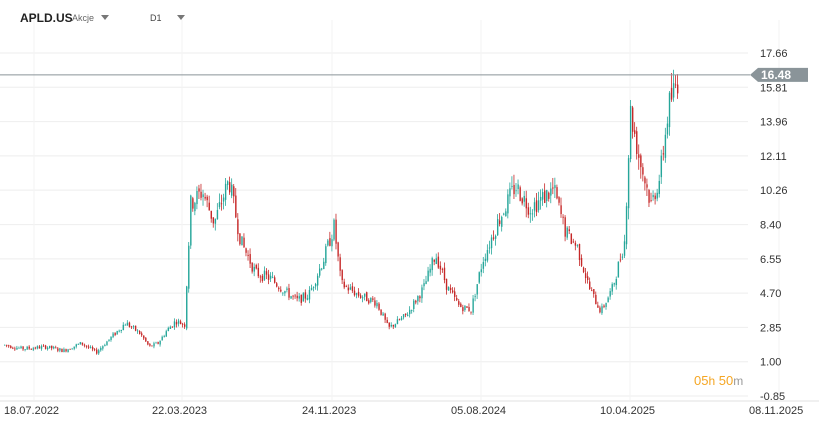 The height and width of the screenshot is (427, 819). What do you see at coordinates (46, 18) in the screenshot?
I see `symbol-name: APLD.US` at bounding box center [46, 18].